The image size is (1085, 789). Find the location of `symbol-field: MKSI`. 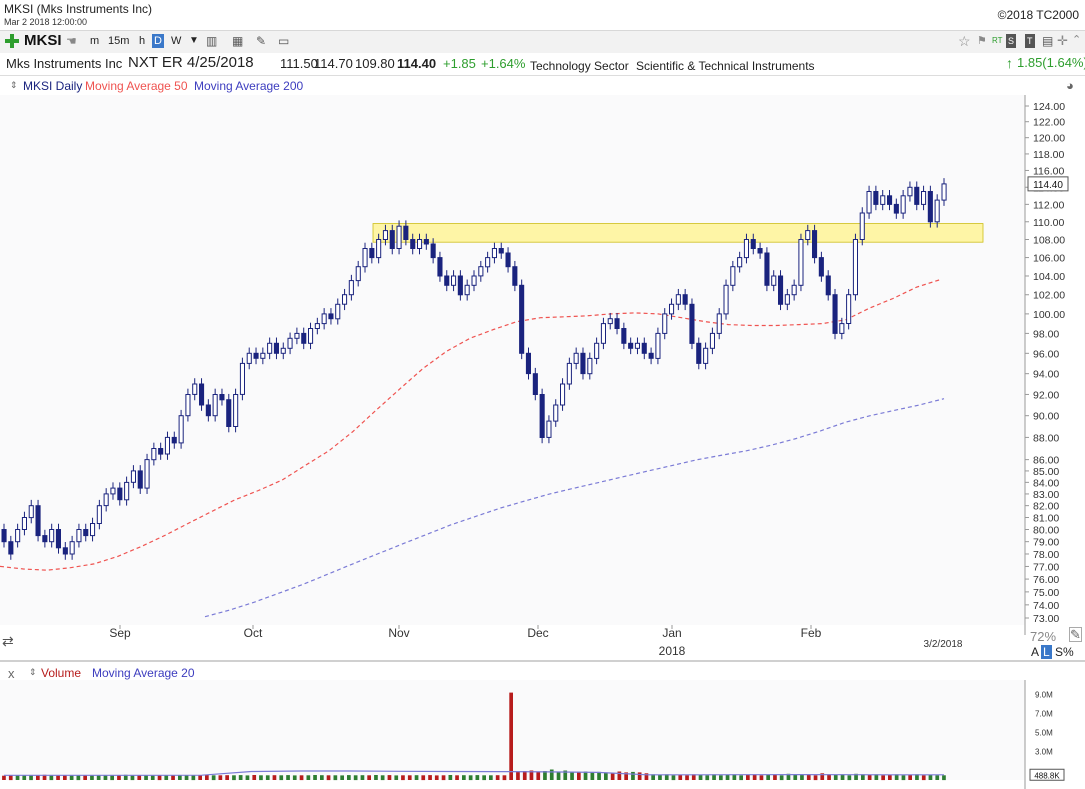

symbol-field: MKSI is located at coordinates (43, 40).